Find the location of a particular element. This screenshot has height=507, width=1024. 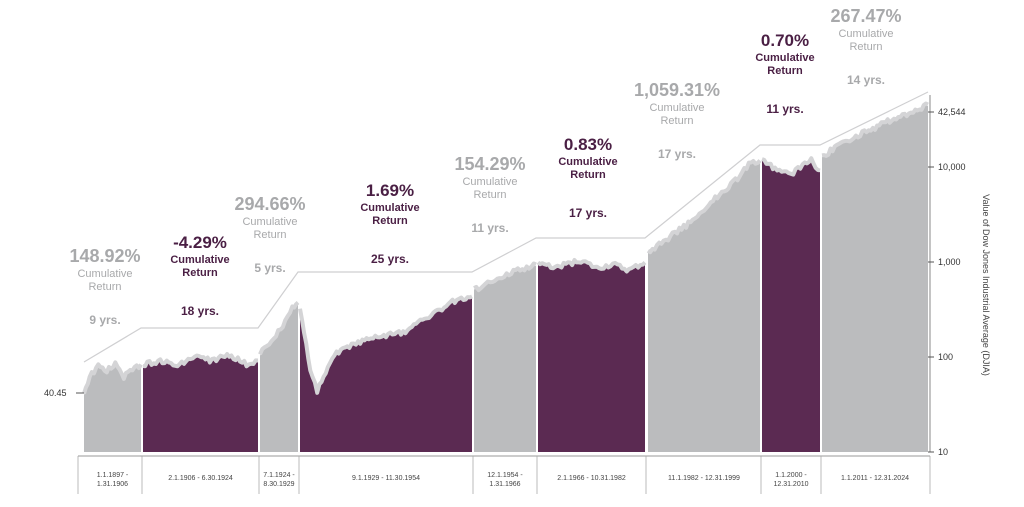

start-value-label: 40.45 is located at coordinates (55, 393).